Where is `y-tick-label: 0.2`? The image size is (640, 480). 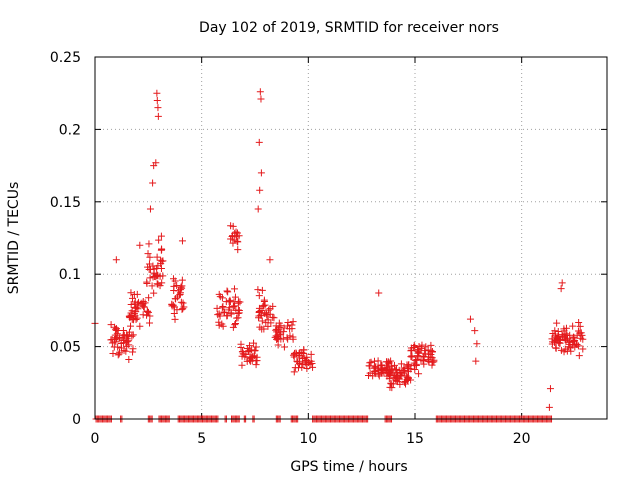 y-tick-label: 0.2 is located at coordinates (70, 130).